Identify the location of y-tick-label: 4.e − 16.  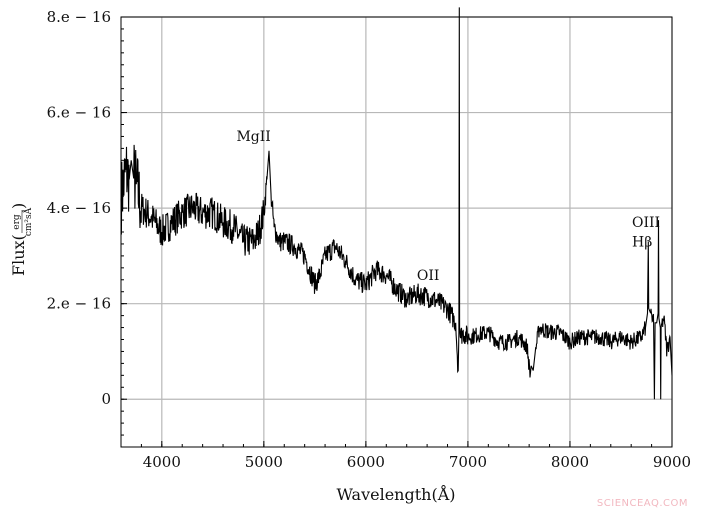
(79, 208).